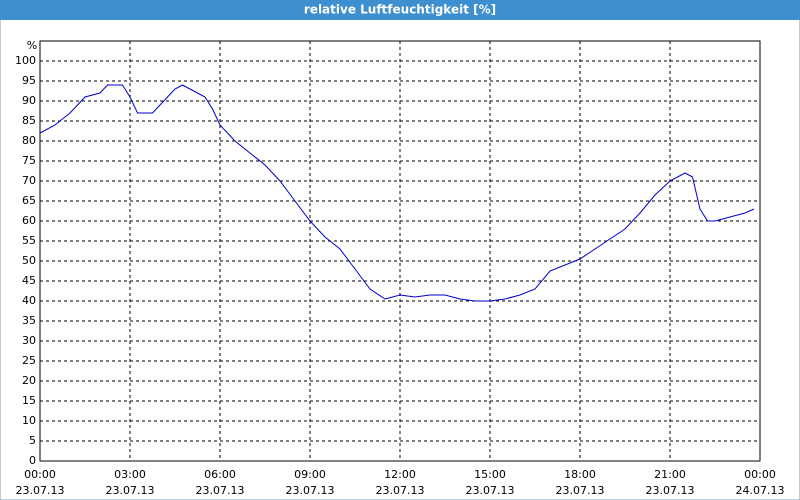  I want to click on y-tick-label: 35, so click(29, 320).